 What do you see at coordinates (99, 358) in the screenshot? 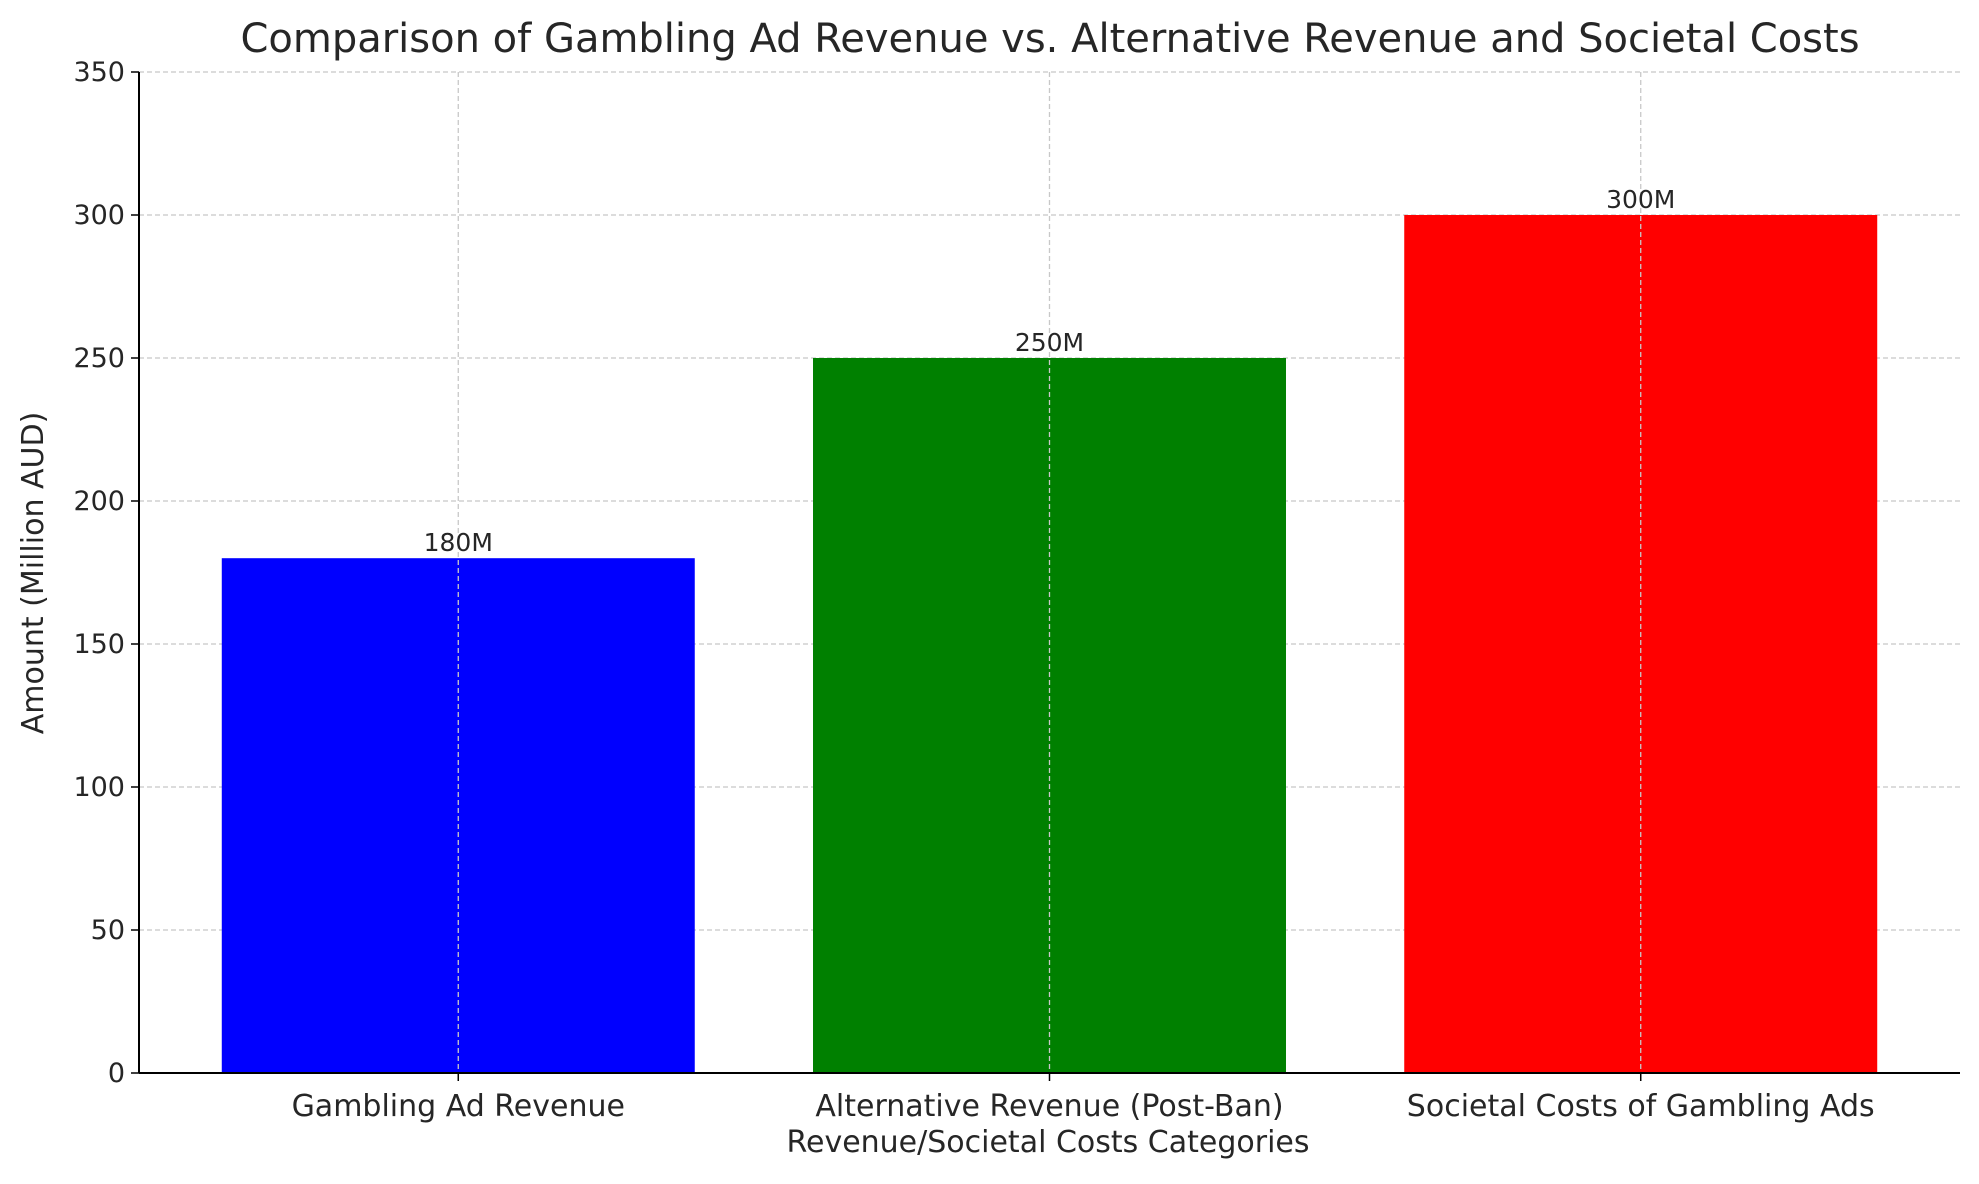
I see `y-tick-label: 250` at bounding box center [99, 358].